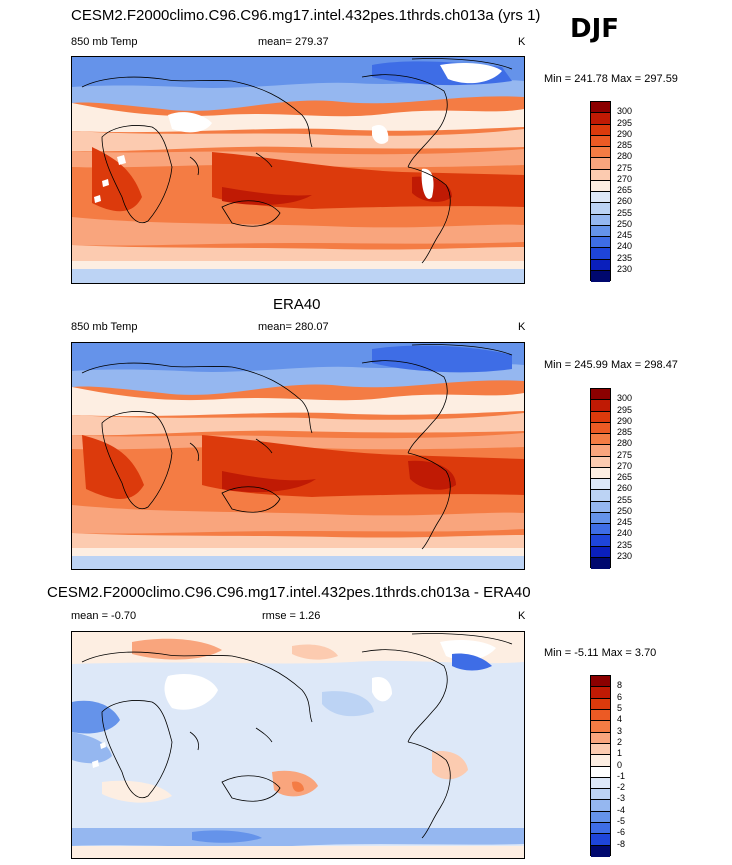 The width and height of the screenshot is (732, 865). I want to click on panel1-units: K, so click(522, 42).